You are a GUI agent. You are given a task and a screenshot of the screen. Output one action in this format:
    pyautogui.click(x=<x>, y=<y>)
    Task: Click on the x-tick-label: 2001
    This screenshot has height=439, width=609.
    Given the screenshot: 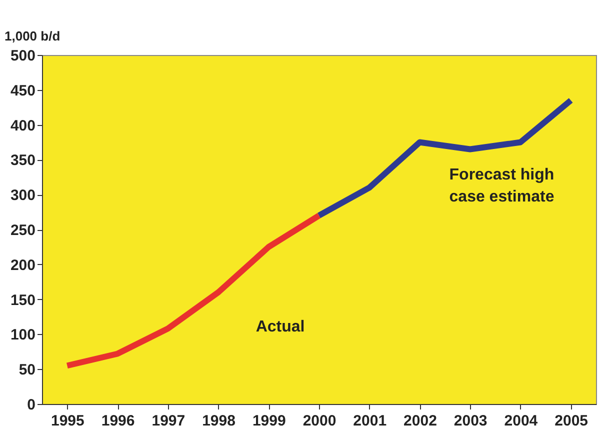 What is the action you would take?
    pyautogui.click(x=370, y=421)
    